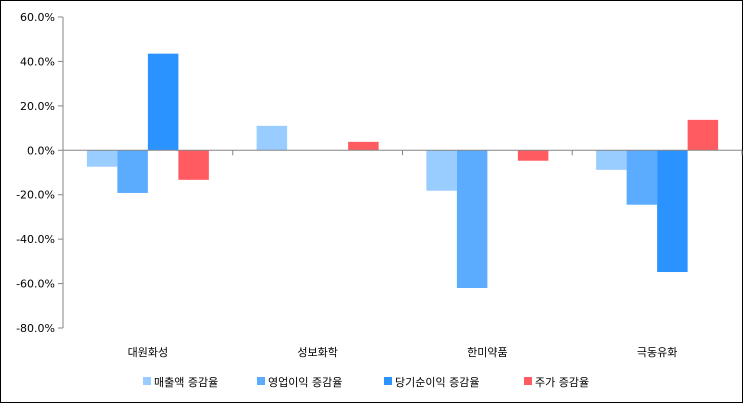 Image resolution: width=743 pixels, height=404 pixels. I want to click on x-tick-label: 대원화성, so click(148, 352).